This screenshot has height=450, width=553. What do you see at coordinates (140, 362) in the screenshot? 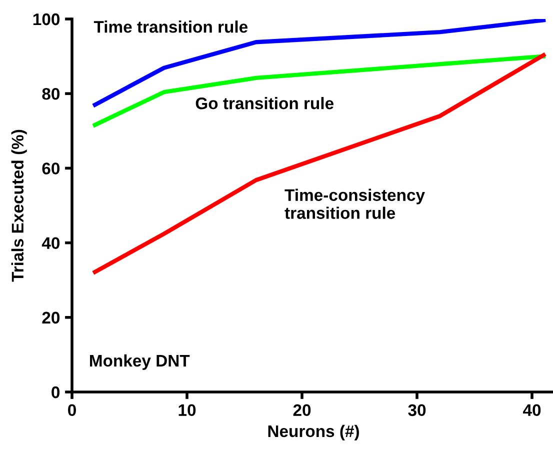
I see `annotation: Monkey DNT` at bounding box center [140, 362].